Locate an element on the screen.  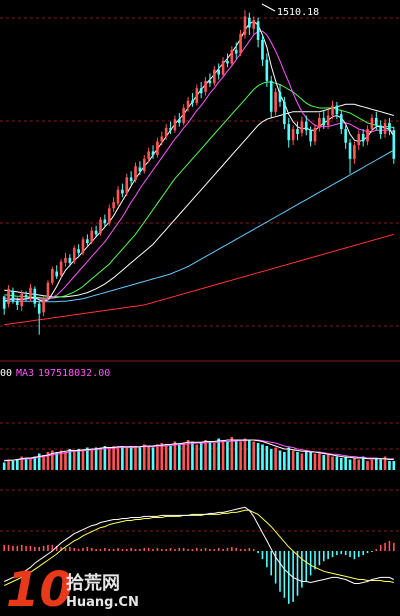
watermark-latin: Huang.CN is located at coordinates (102, 602).